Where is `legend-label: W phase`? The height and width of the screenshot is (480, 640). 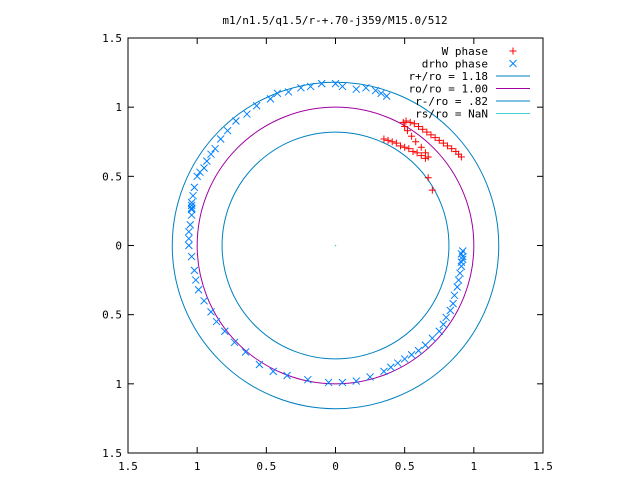
legend-label: W phase is located at coordinates (465, 51).